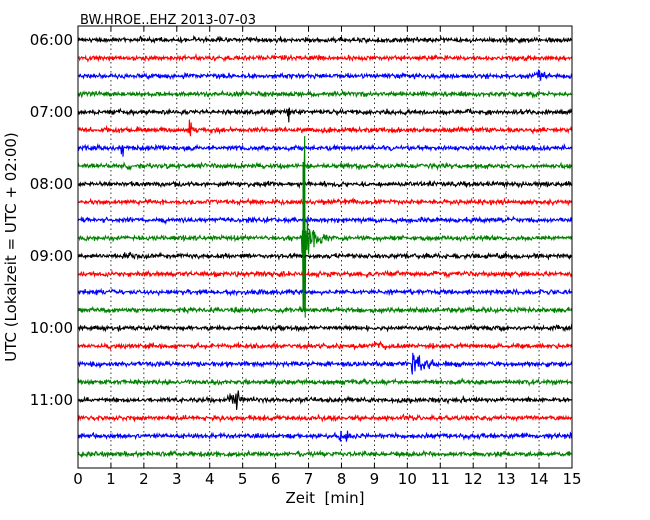 The image size is (650, 520). I want to click on y-axis-label: UTC (Lokalzeit = UTC + 02:00), so click(11, 247).